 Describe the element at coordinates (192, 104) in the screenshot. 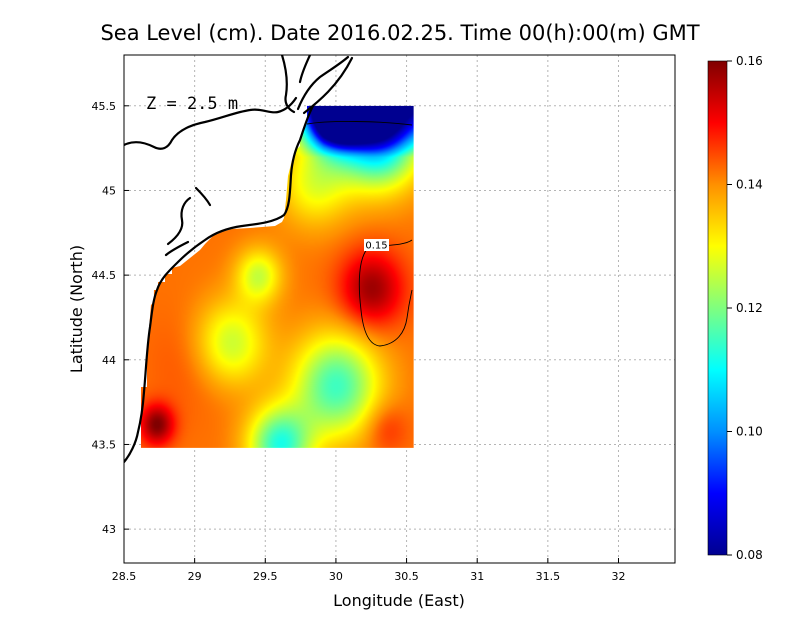

I see `depth-annotation: Z = 2.5 m` at that location.